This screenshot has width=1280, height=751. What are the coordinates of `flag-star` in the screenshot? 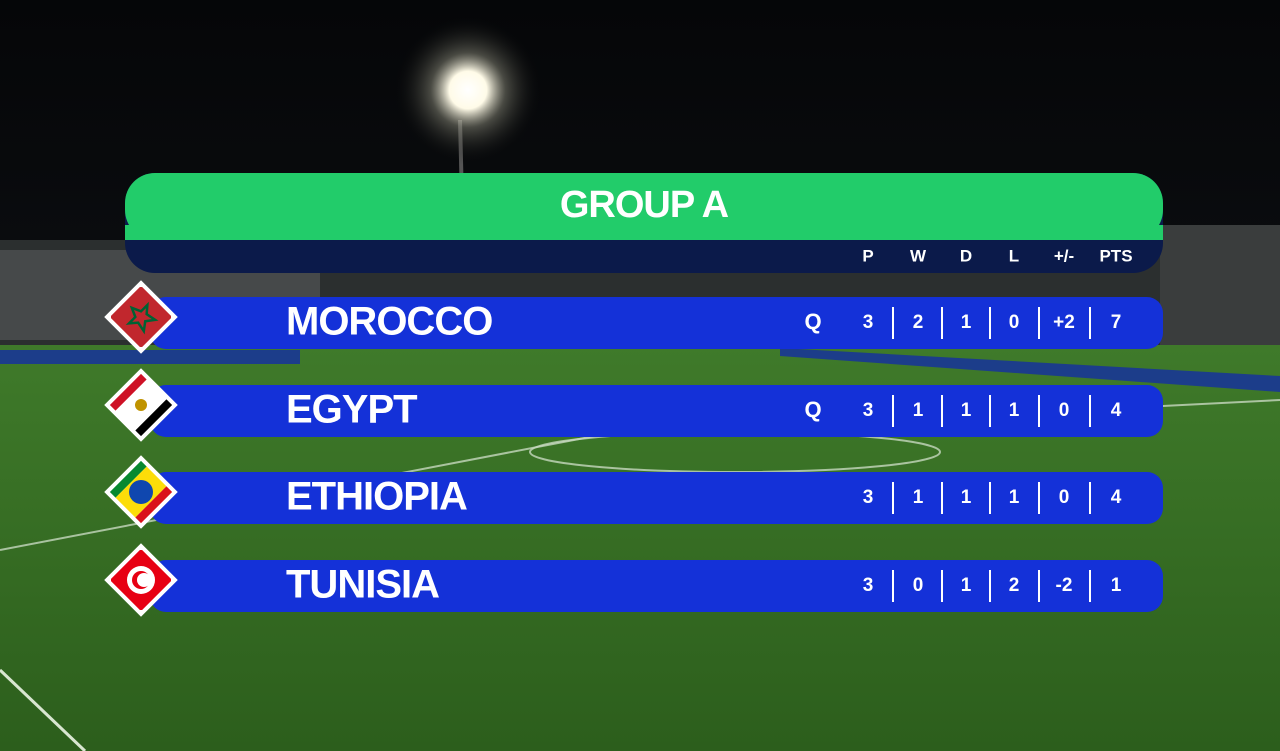 It's located at (142, 318).